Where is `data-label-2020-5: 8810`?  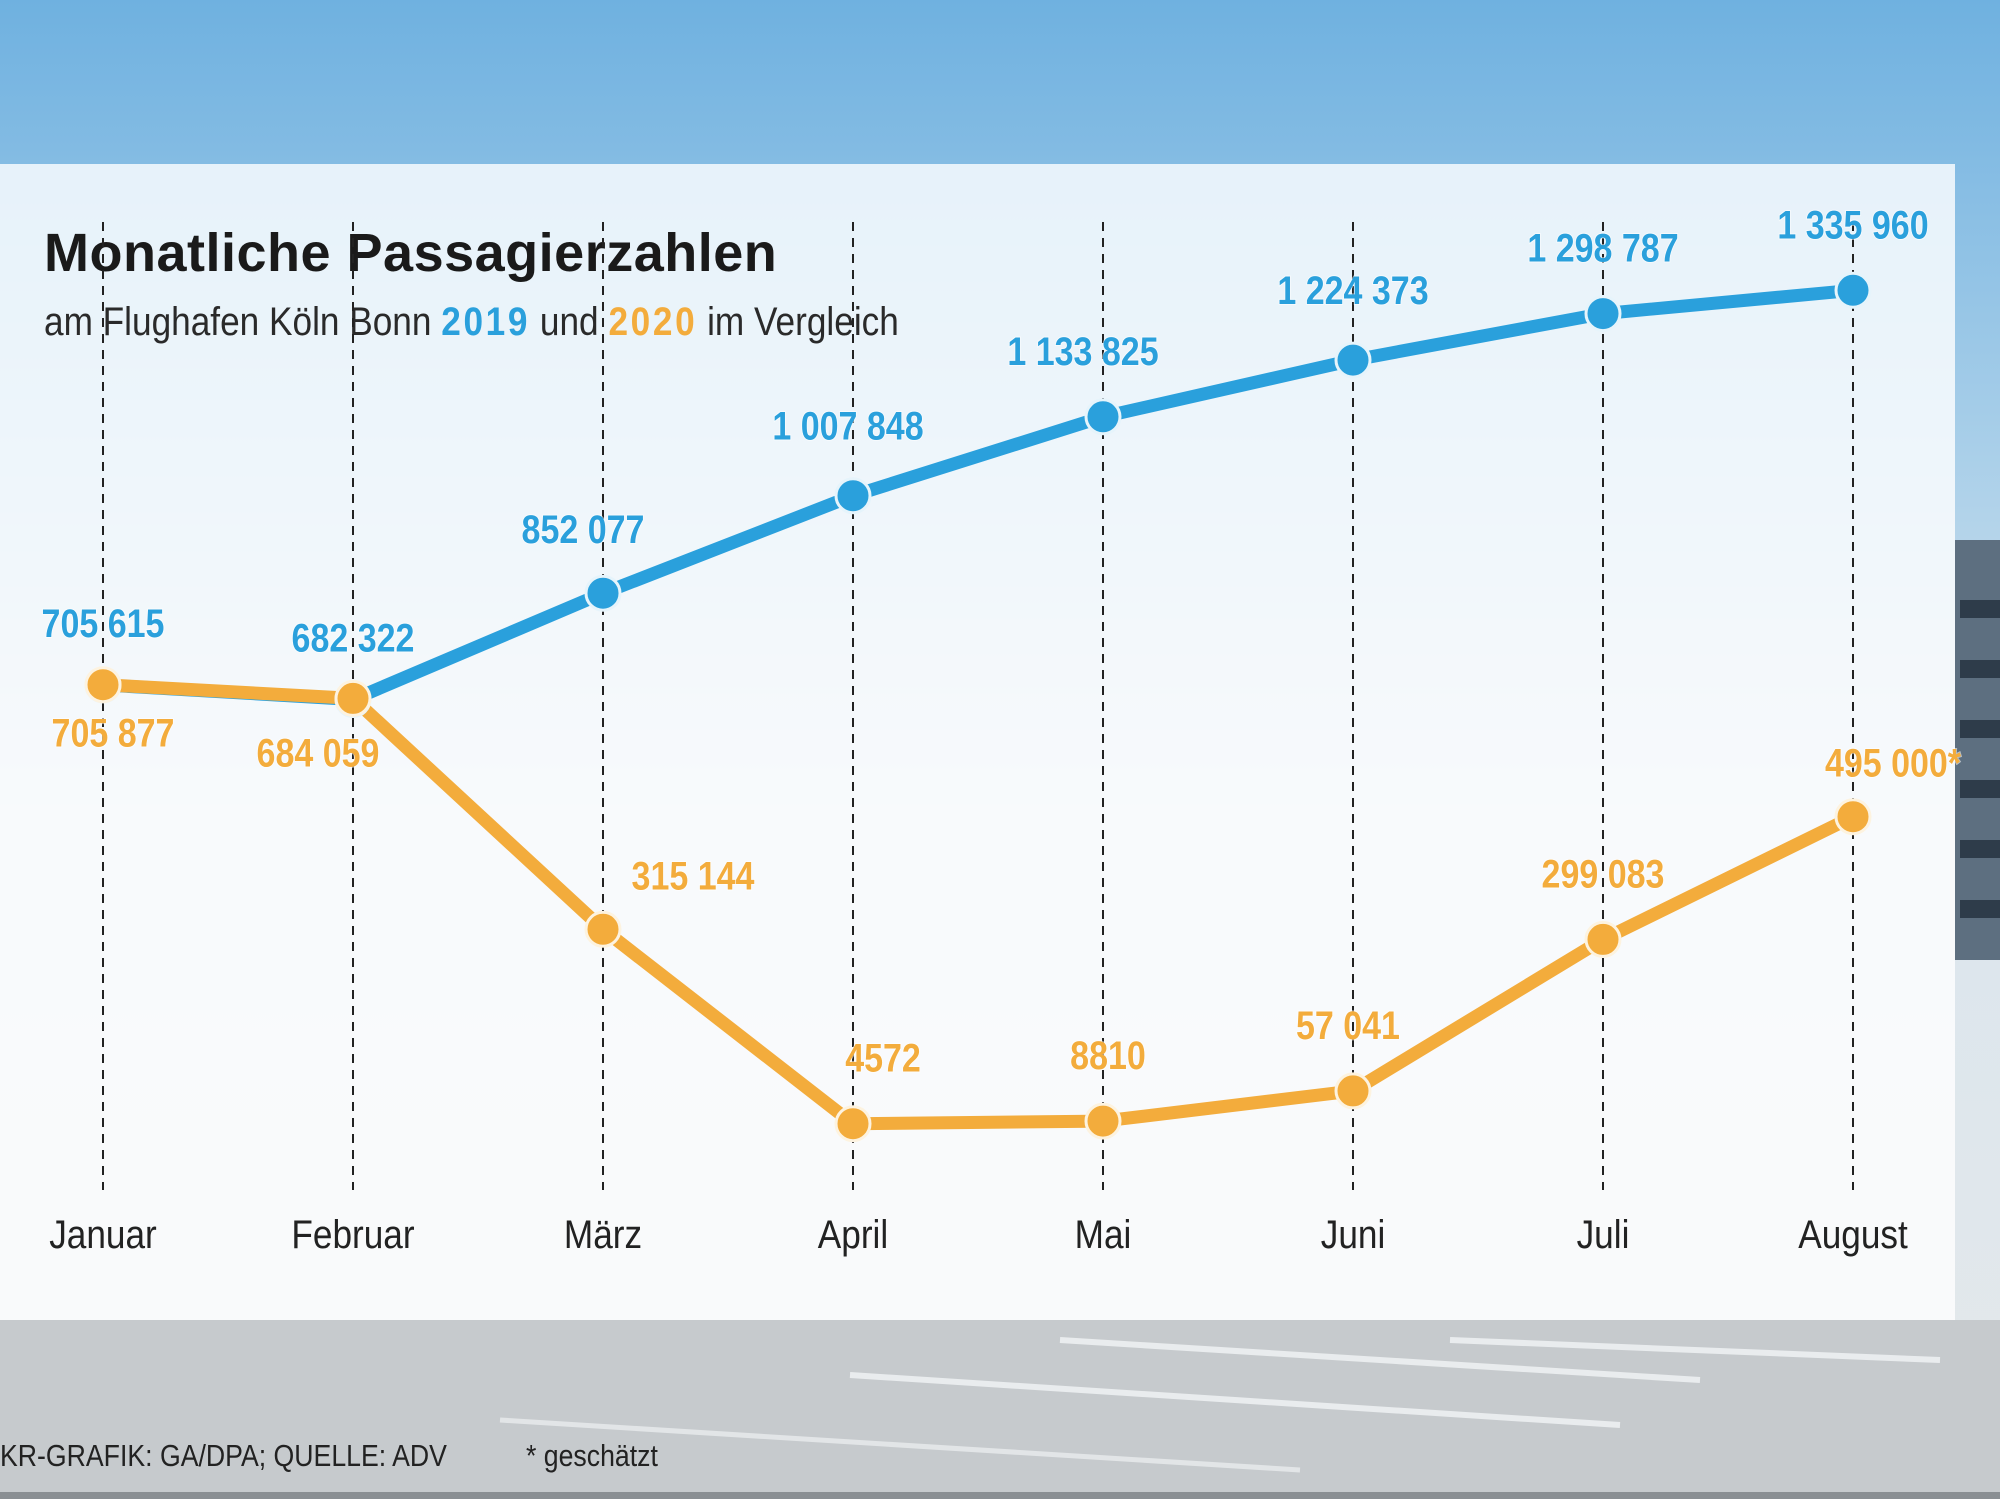 data-label-2020-5: 8810 is located at coordinates (1108, 1054).